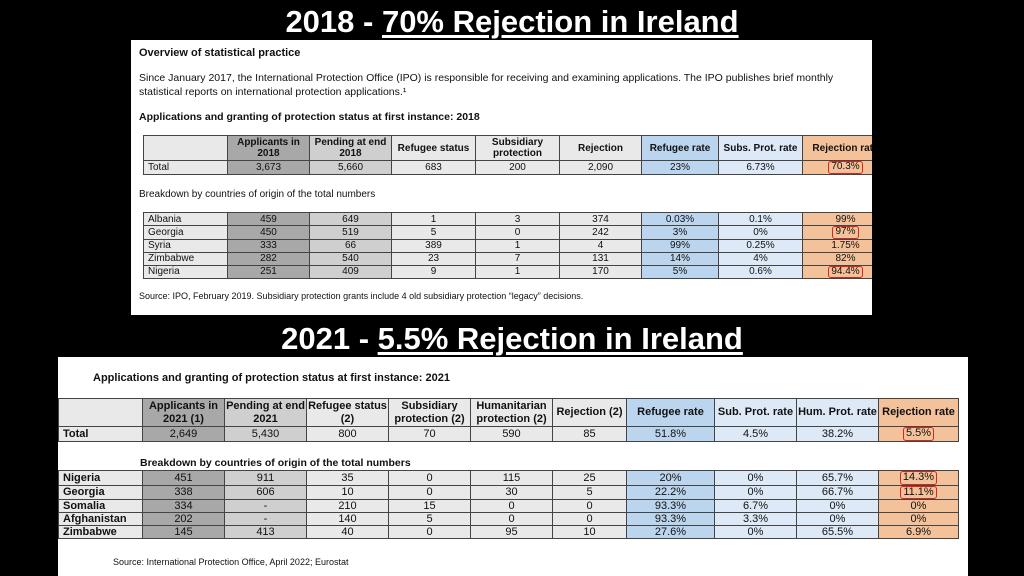  I want to click on table-cell: 374, so click(600, 219).